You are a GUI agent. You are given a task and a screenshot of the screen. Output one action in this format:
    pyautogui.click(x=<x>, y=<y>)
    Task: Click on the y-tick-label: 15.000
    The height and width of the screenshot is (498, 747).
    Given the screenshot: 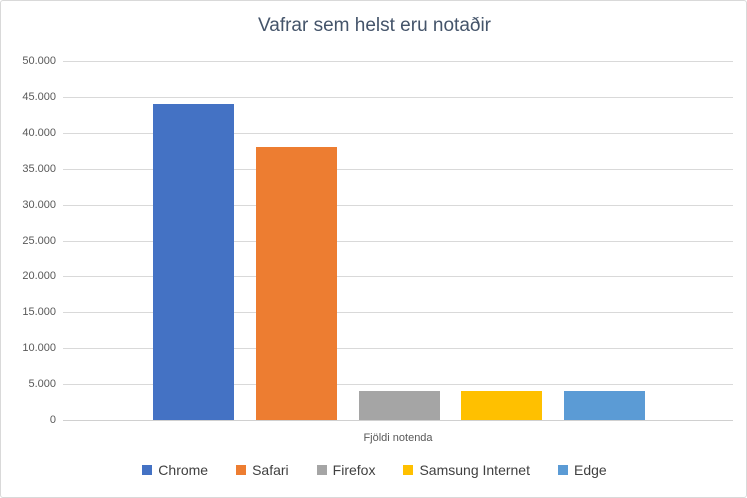 What is the action you would take?
    pyautogui.click(x=39, y=312)
    